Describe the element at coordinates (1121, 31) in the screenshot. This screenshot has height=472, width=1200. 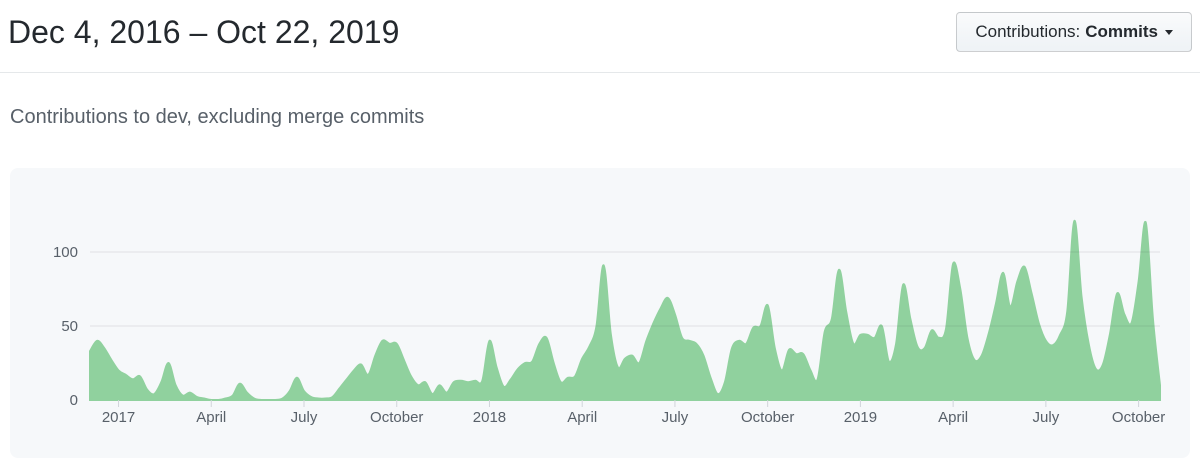
I see `filter-button-selected: Commits` at that location.